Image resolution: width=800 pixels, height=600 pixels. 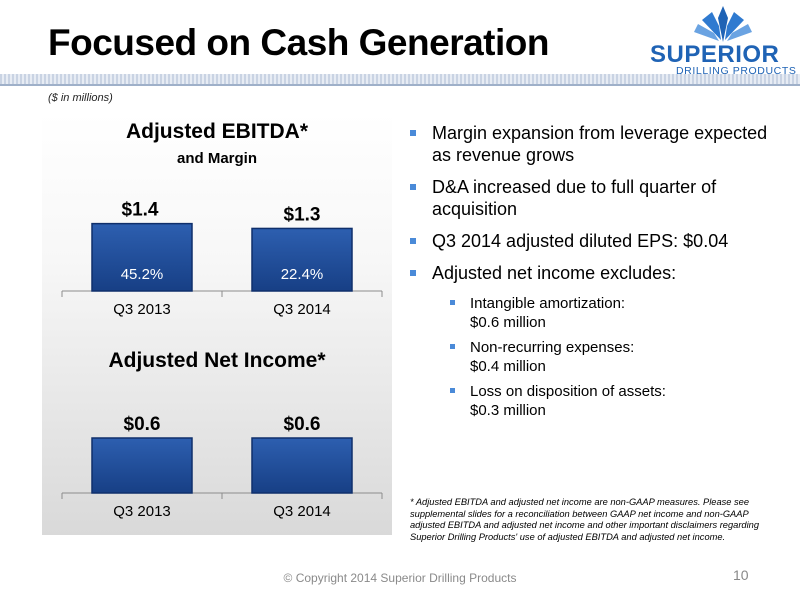 What do you see at coordinates (552, 347) in the screenshot?
I see `sub-bullet-line: Non-recurring expenses:` at bounding box center [552, 347].